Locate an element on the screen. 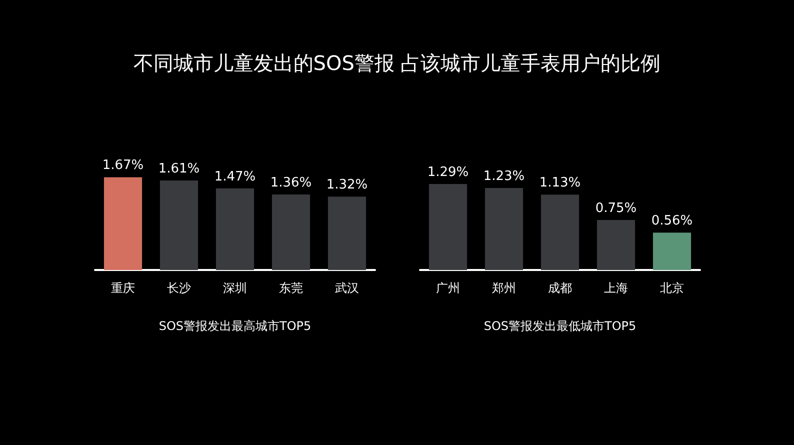 Image resolution: width=794 pixels, height=445 pixels. x-tick-label: 北京 is located at coordinates (672, 288).